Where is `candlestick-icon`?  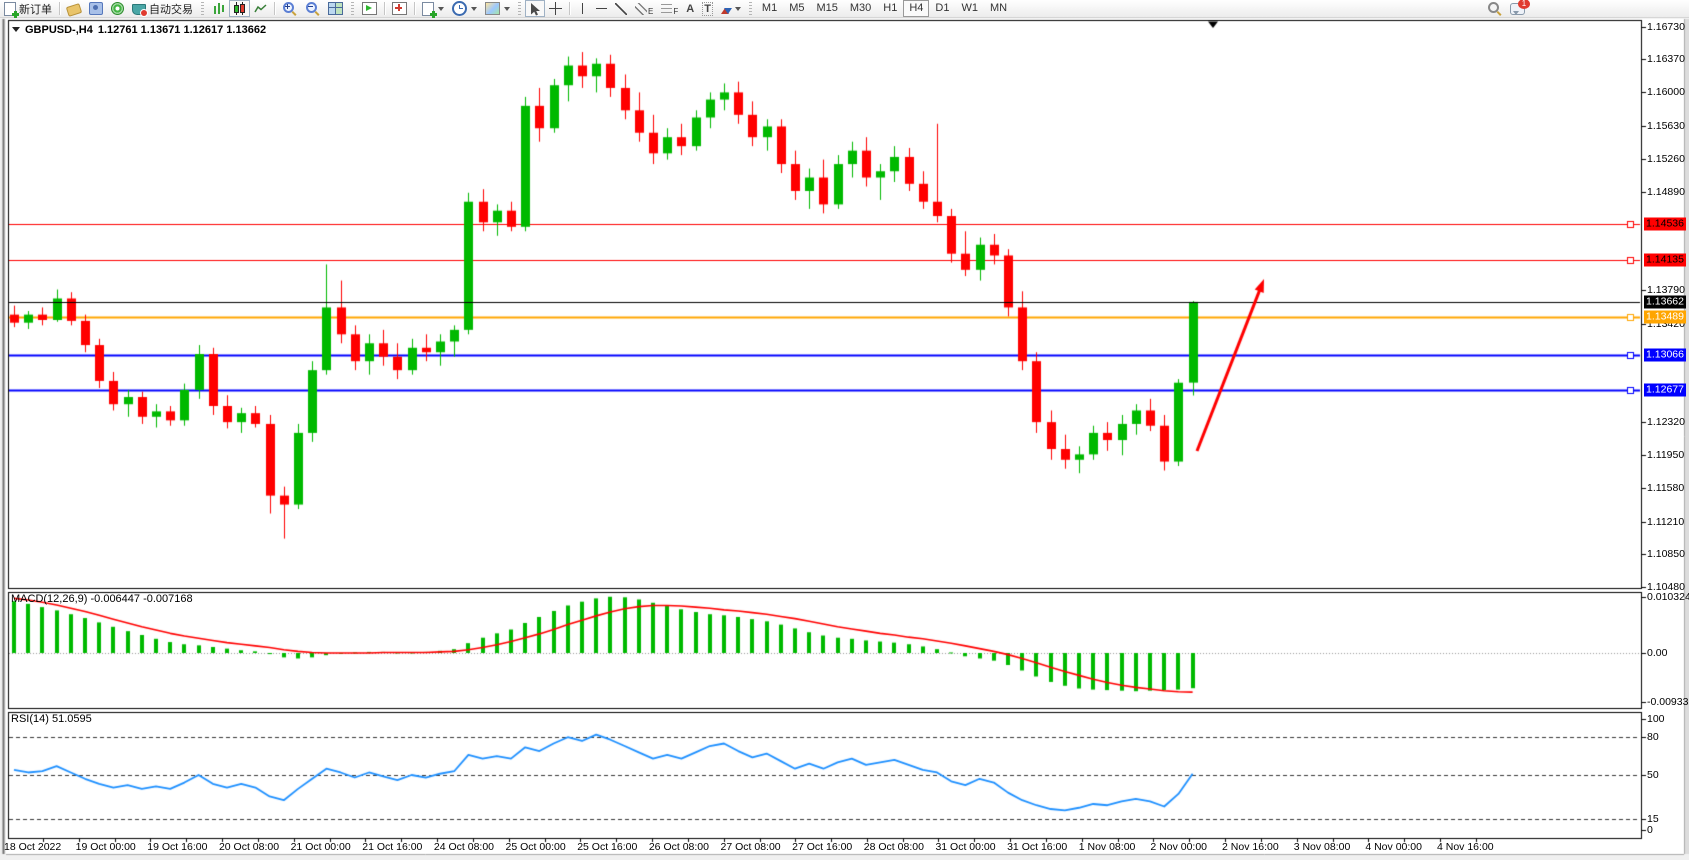
candlestick-icon is located at coordinates (239, 8).